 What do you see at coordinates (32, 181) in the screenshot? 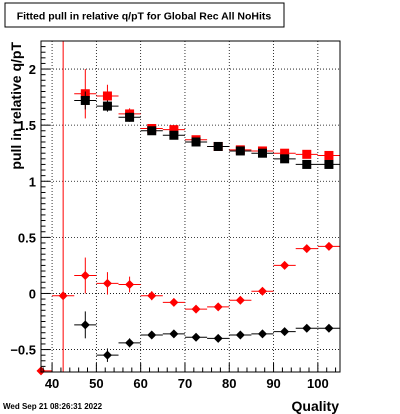
I see `y-tick-label: 1` at bounding box center [32, 181].